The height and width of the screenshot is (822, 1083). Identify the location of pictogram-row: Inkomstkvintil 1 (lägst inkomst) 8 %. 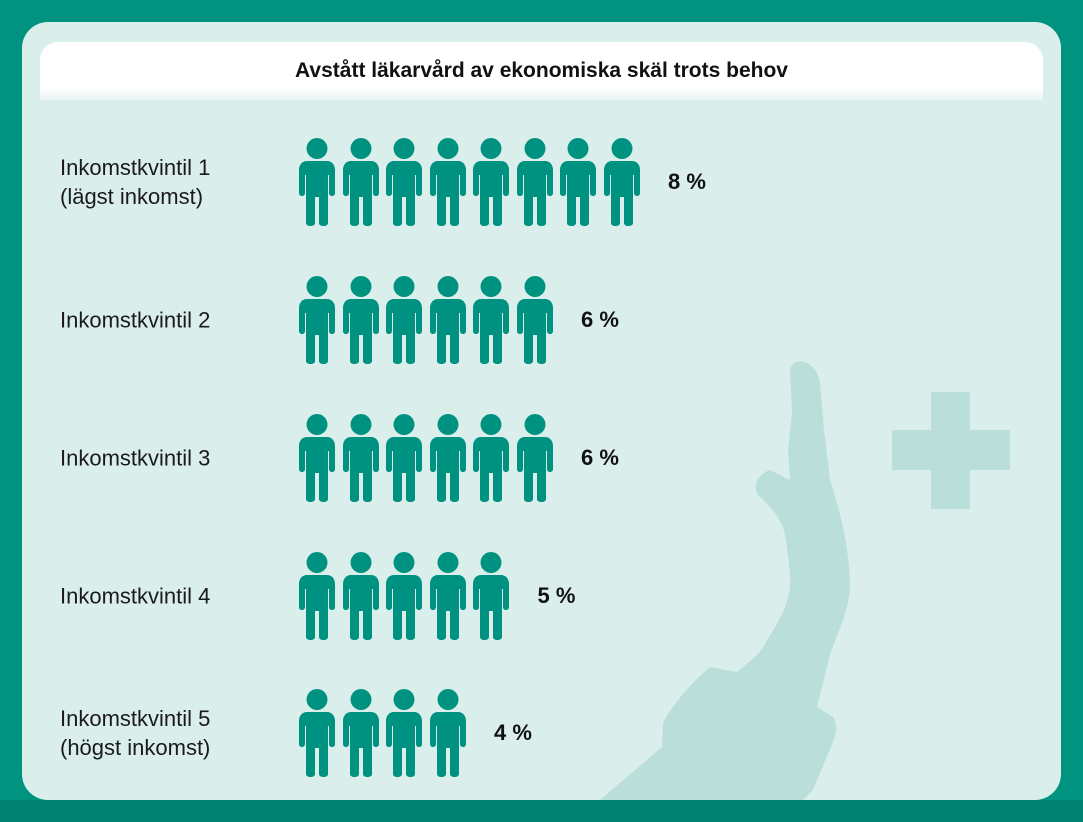
(541, 182).